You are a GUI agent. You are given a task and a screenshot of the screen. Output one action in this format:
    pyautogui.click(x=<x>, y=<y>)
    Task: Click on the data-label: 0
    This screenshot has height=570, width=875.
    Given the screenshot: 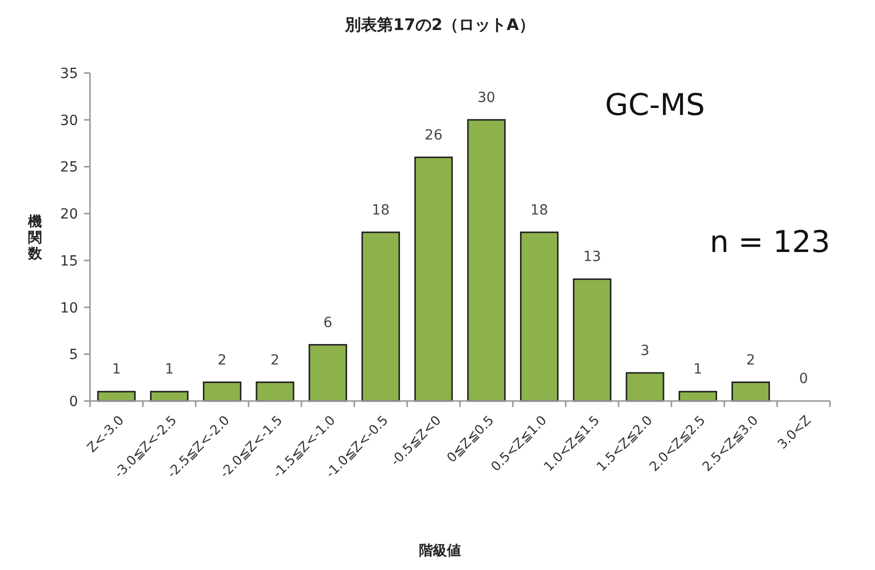 What is the action you would take?
    pyautogui.click(x=803, y=379)
    